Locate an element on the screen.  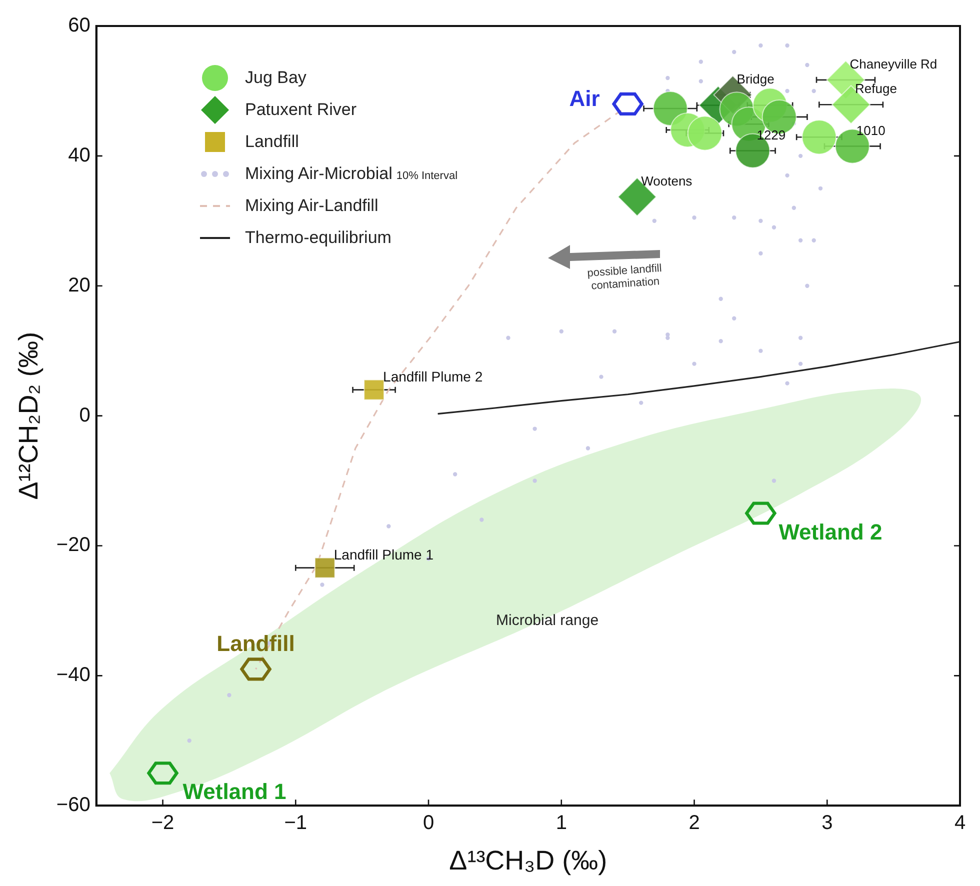
y-tick-label: 20 is located at coordinates (79, 285).